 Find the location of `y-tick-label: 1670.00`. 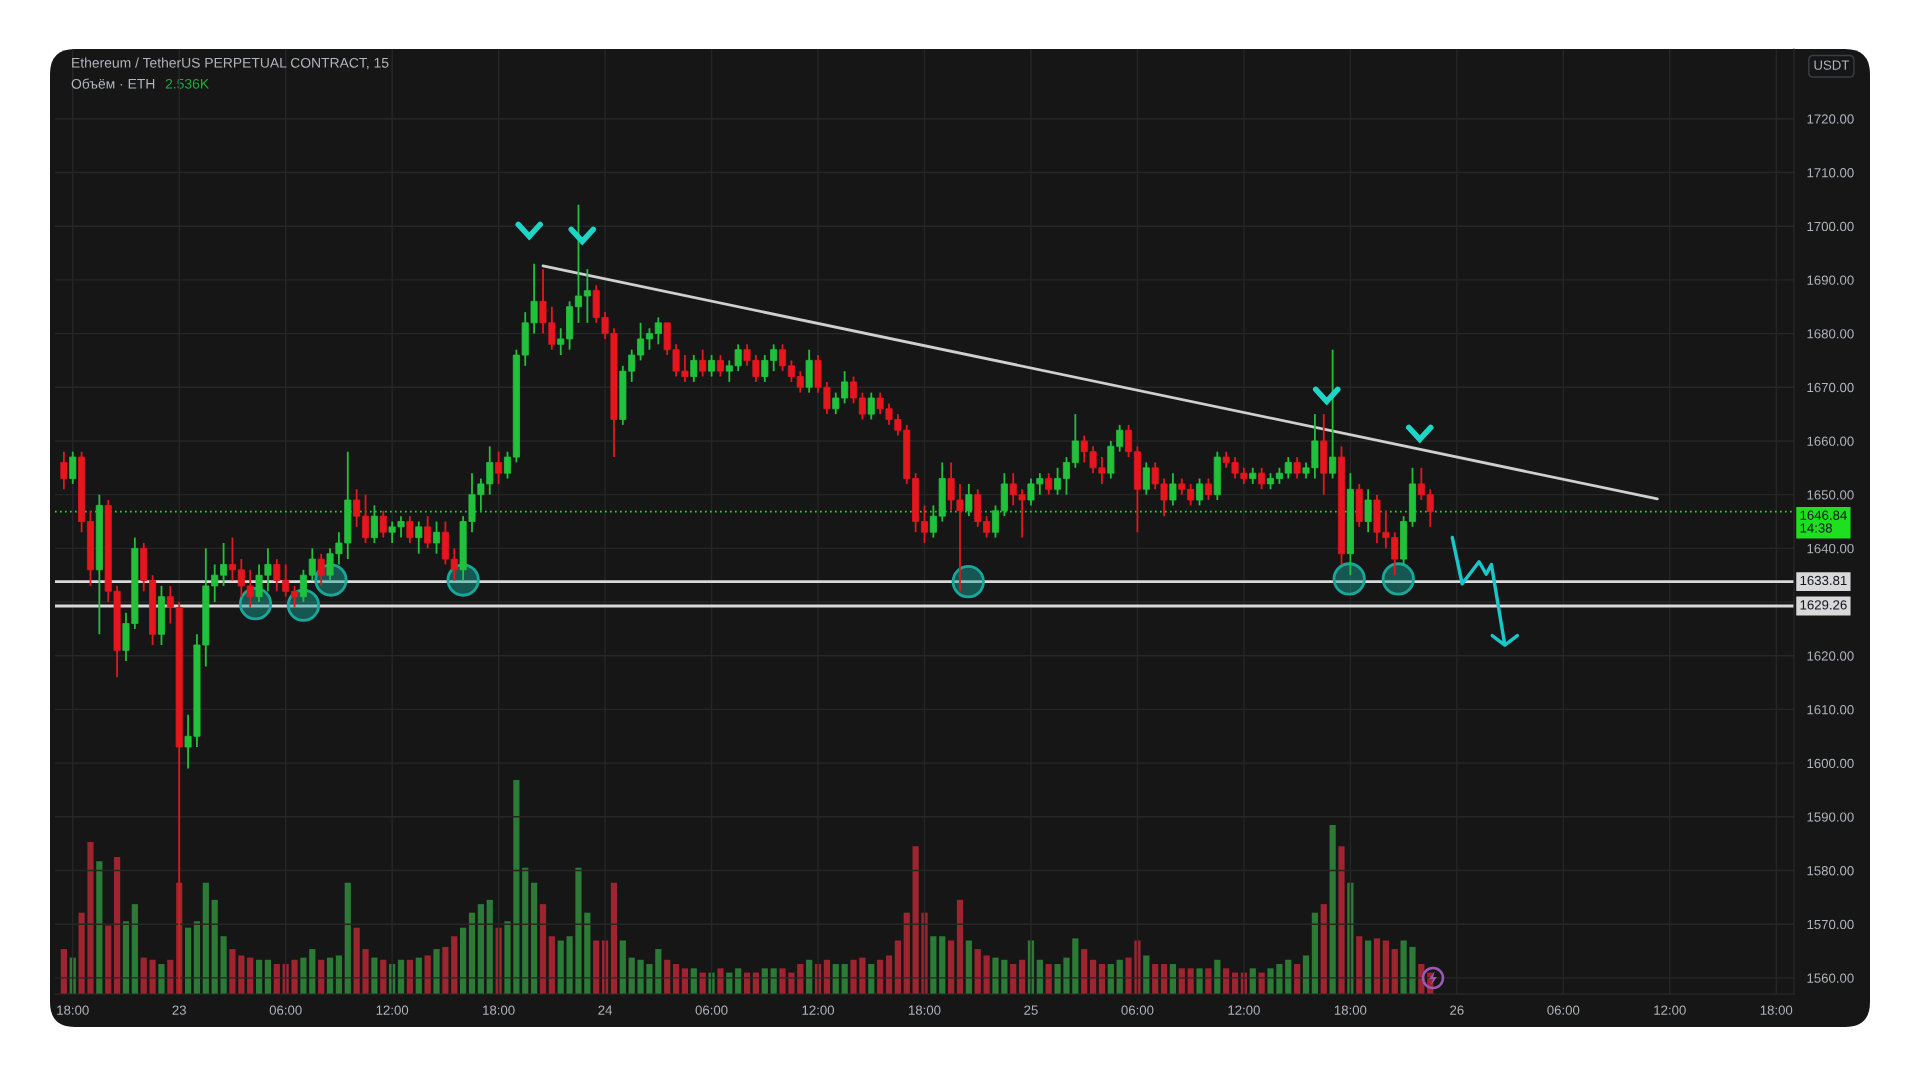

y-tick-label: 1670.00 is located at coordinates (1830, 387).